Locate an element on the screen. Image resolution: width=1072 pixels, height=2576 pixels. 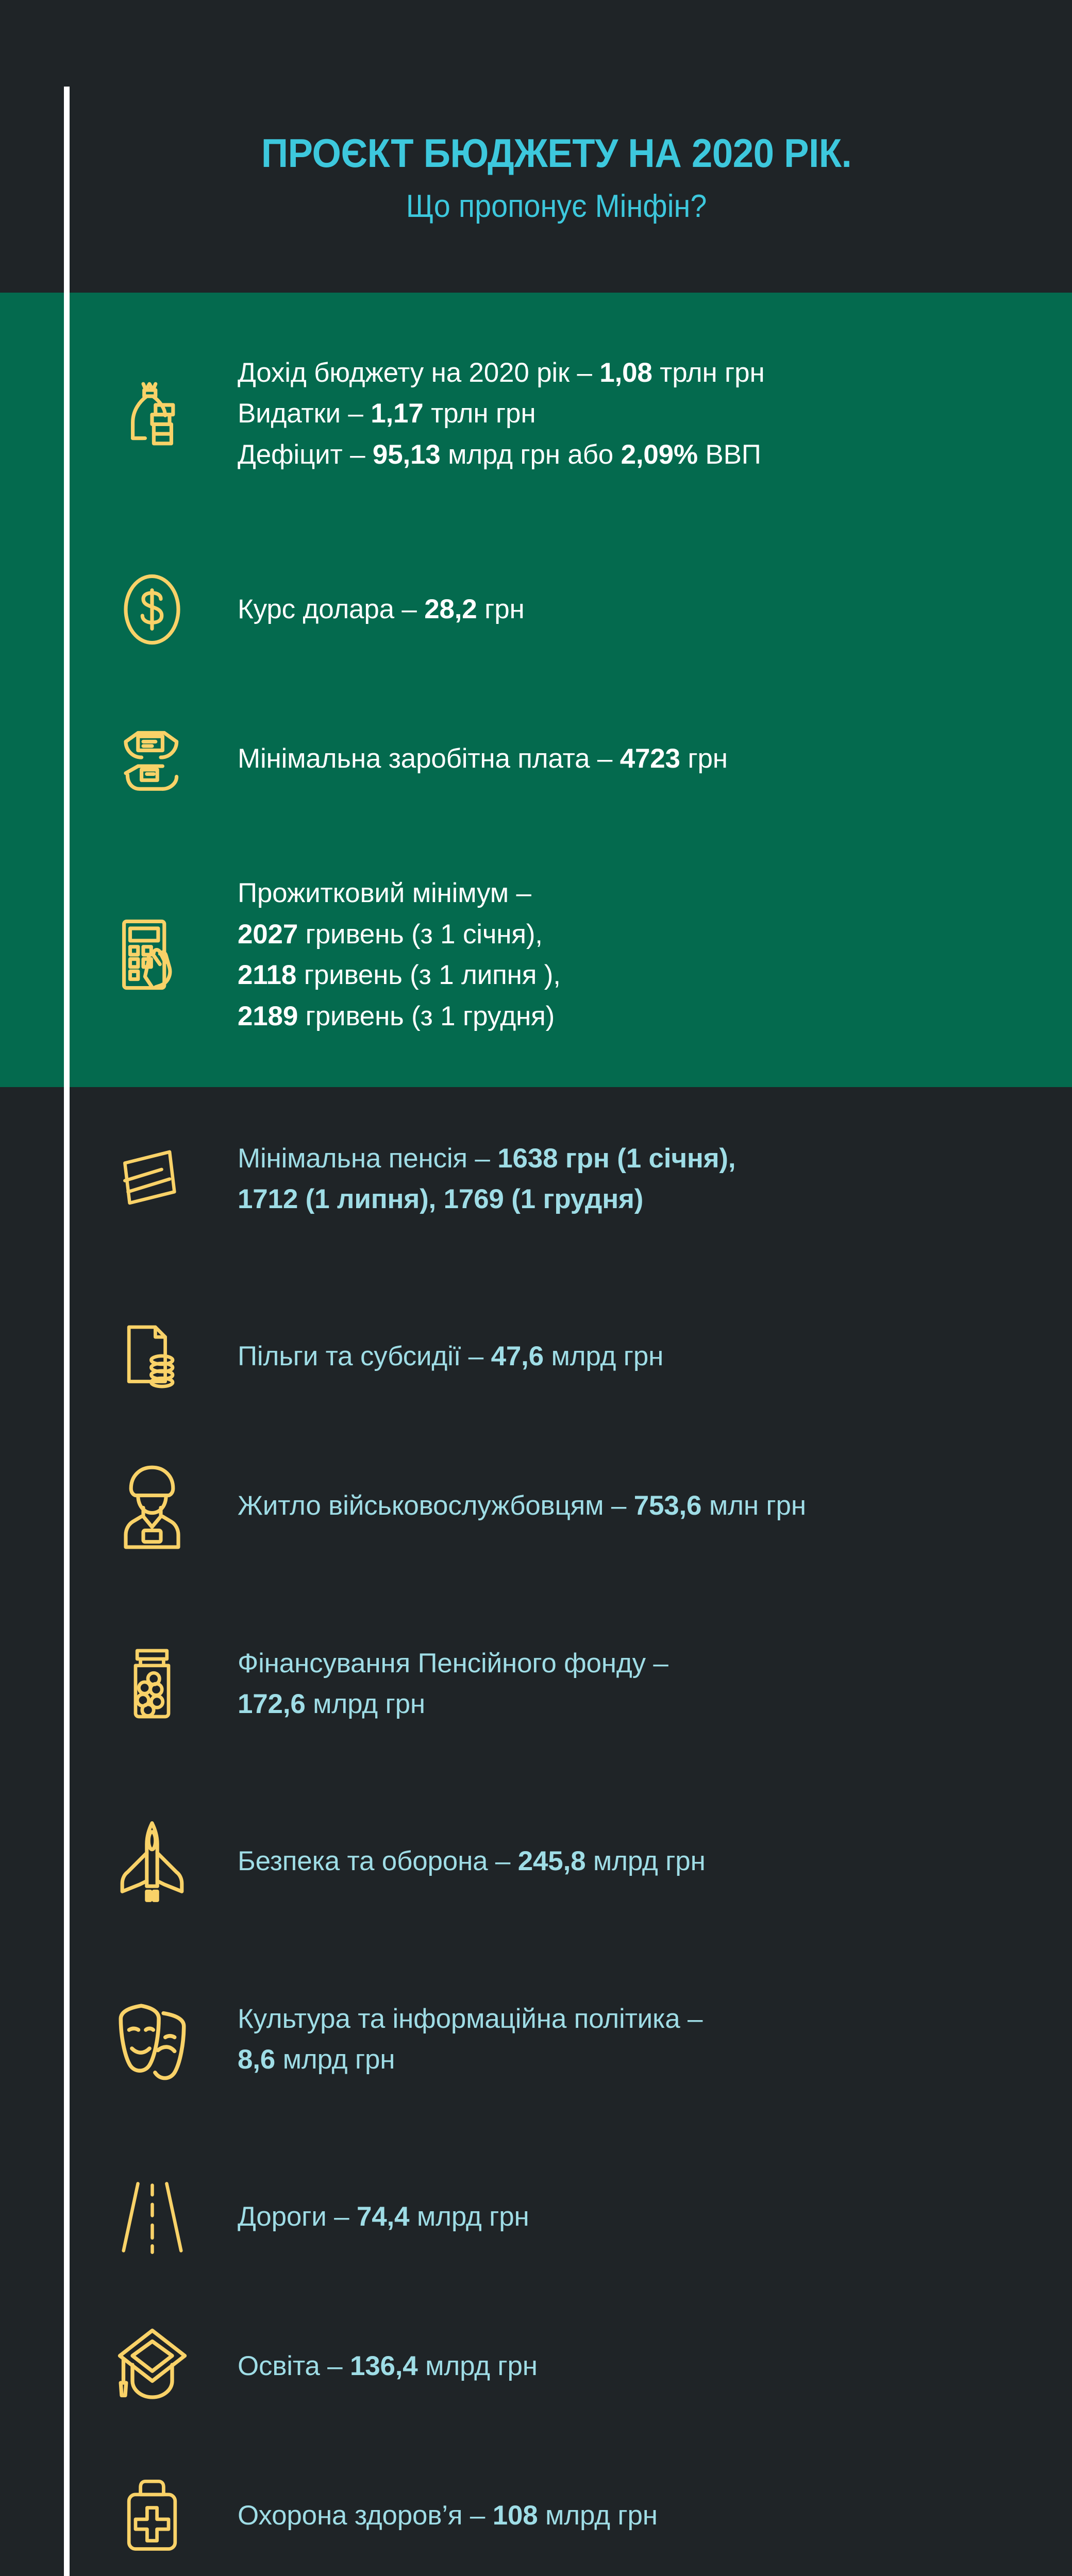
row-label: Охорона здоров’я – is located at coordinates (365, 2515).